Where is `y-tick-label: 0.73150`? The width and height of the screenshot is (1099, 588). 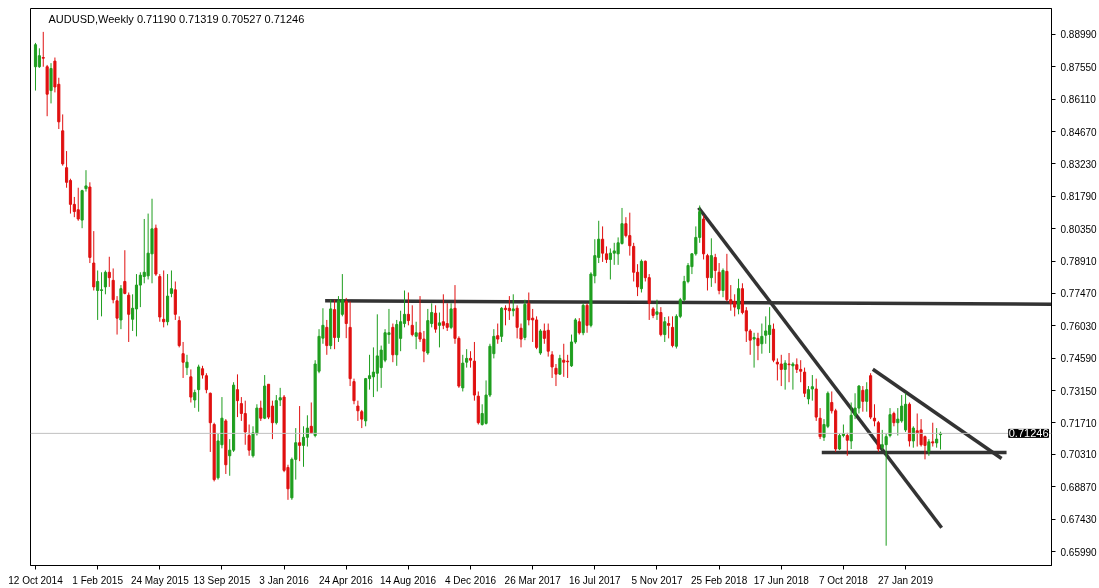 y-tick-label: 0.73150 is located at coordinates (1079, 391).